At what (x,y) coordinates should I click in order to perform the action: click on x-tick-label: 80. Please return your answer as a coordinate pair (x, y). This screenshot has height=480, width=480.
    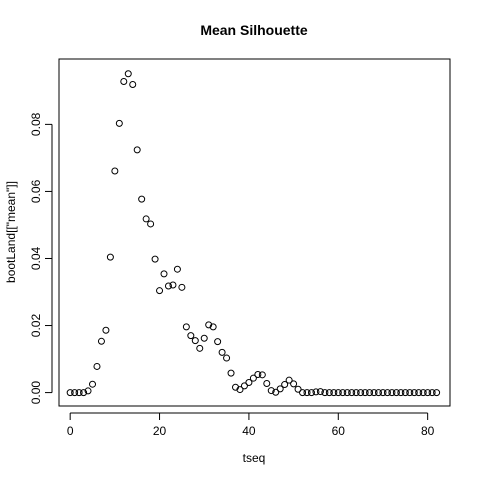
    Looking at the image, I should click on (428, 431).